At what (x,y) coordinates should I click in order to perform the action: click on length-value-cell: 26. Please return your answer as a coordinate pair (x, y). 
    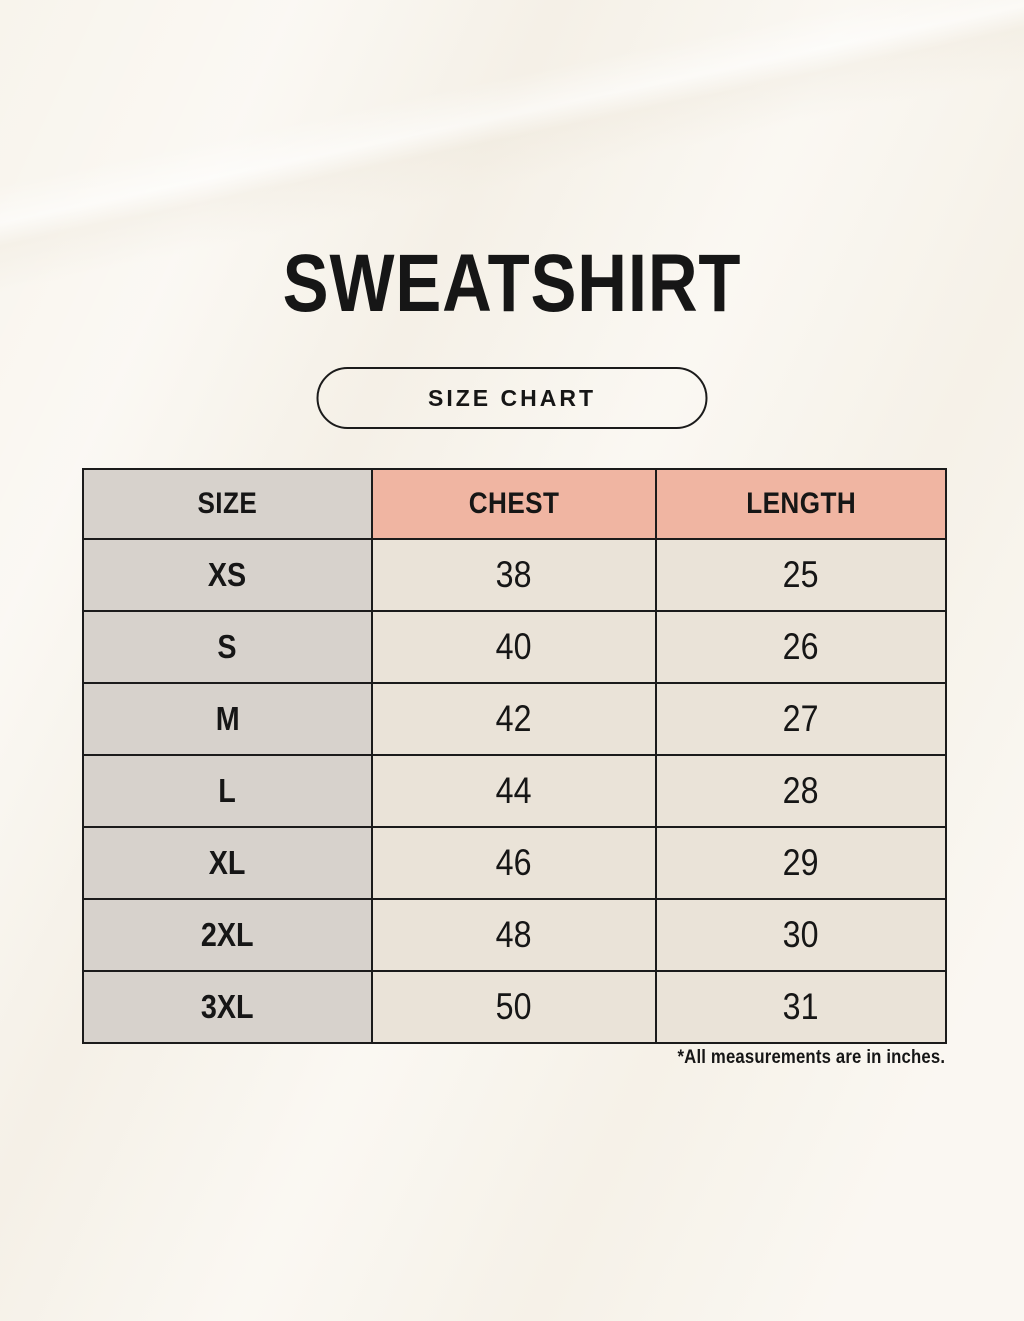
    Looking at the image, I should click on (801, 647).